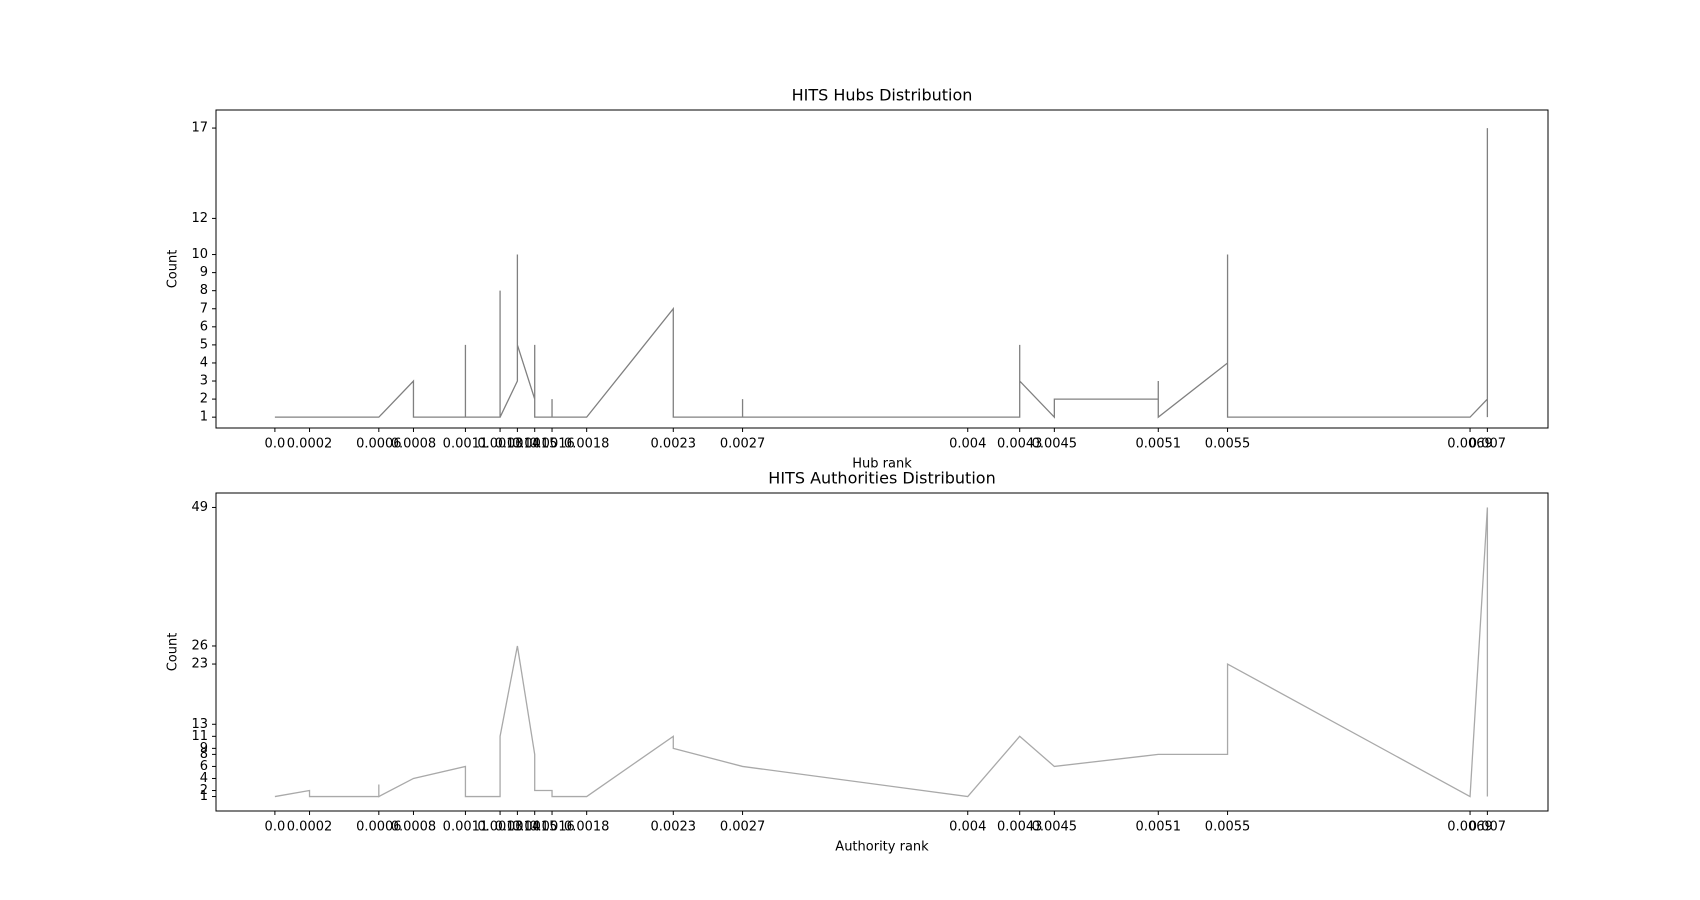 This screenshot has height=900, width=1700. What do you see at coordinates (881, 478) in the screenshot?
I see `chart-title: HITS Authorities Distribution` at bounding box center [881, 478].